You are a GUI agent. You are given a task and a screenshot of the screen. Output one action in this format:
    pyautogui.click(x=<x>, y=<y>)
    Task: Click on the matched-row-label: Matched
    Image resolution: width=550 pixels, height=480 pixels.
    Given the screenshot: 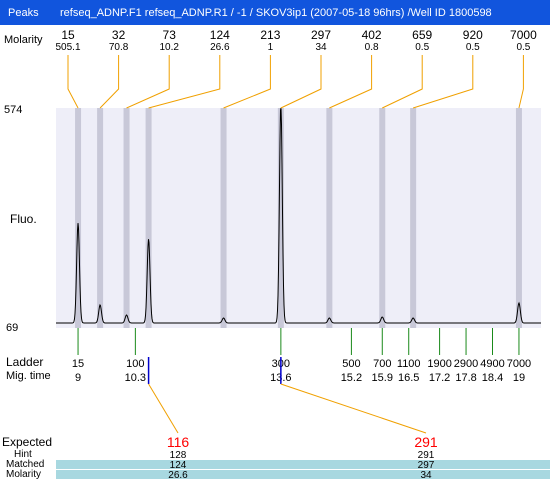 What is the action you would take?
    pyautogui.click(x=25, y=464)
    